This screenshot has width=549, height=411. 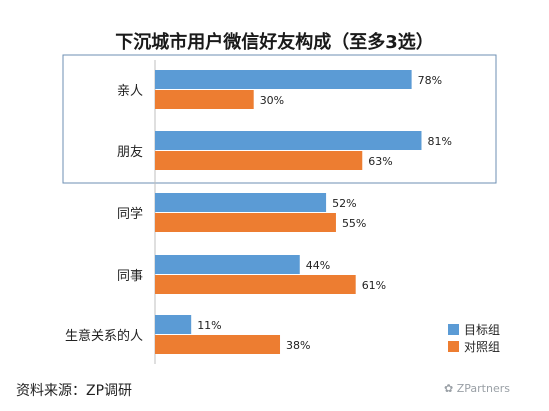 What do you see at coordinates (130, 214) in the screenshot?
I see `category-label: 同学` at bounding box center [130, 214].